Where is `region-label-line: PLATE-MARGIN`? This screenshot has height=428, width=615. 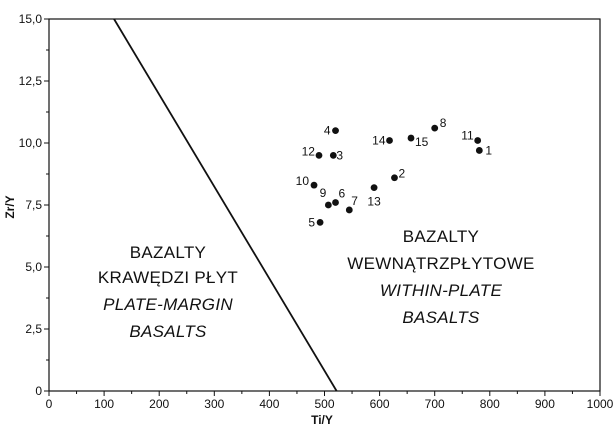 region-label-line: PLATE-MARGIN is located at coordinates (168, 304).